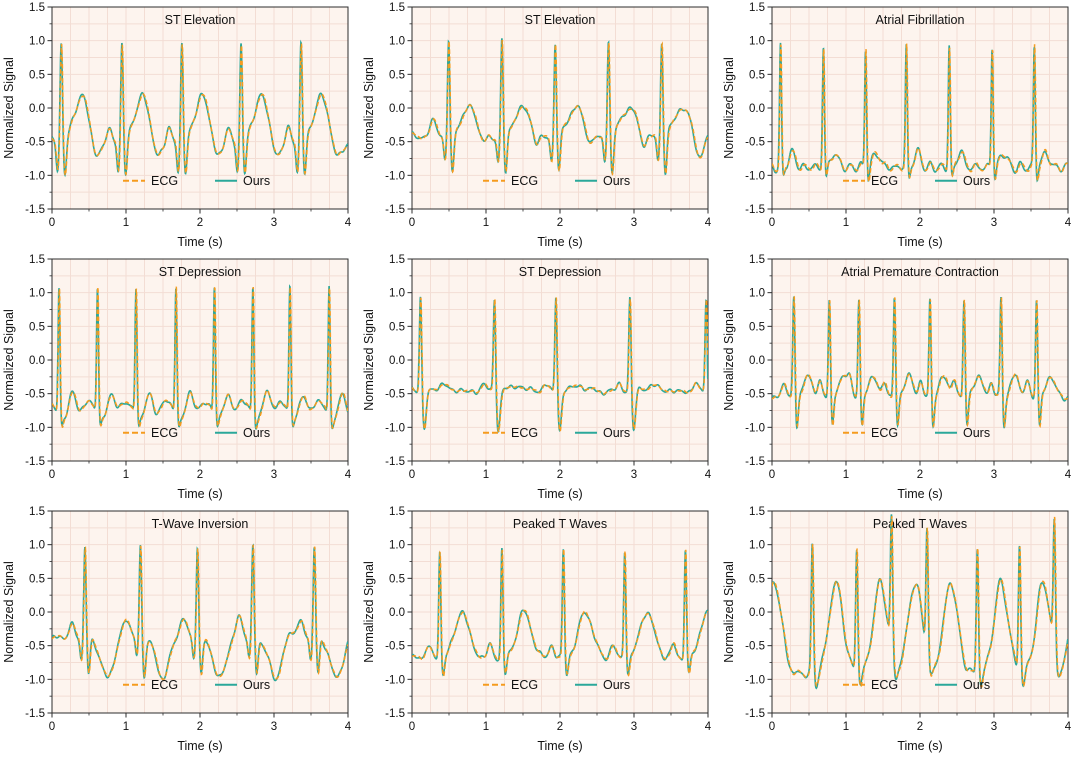  I want to click on subplot-title: Atrial Fibrillation, so click(920, 20).